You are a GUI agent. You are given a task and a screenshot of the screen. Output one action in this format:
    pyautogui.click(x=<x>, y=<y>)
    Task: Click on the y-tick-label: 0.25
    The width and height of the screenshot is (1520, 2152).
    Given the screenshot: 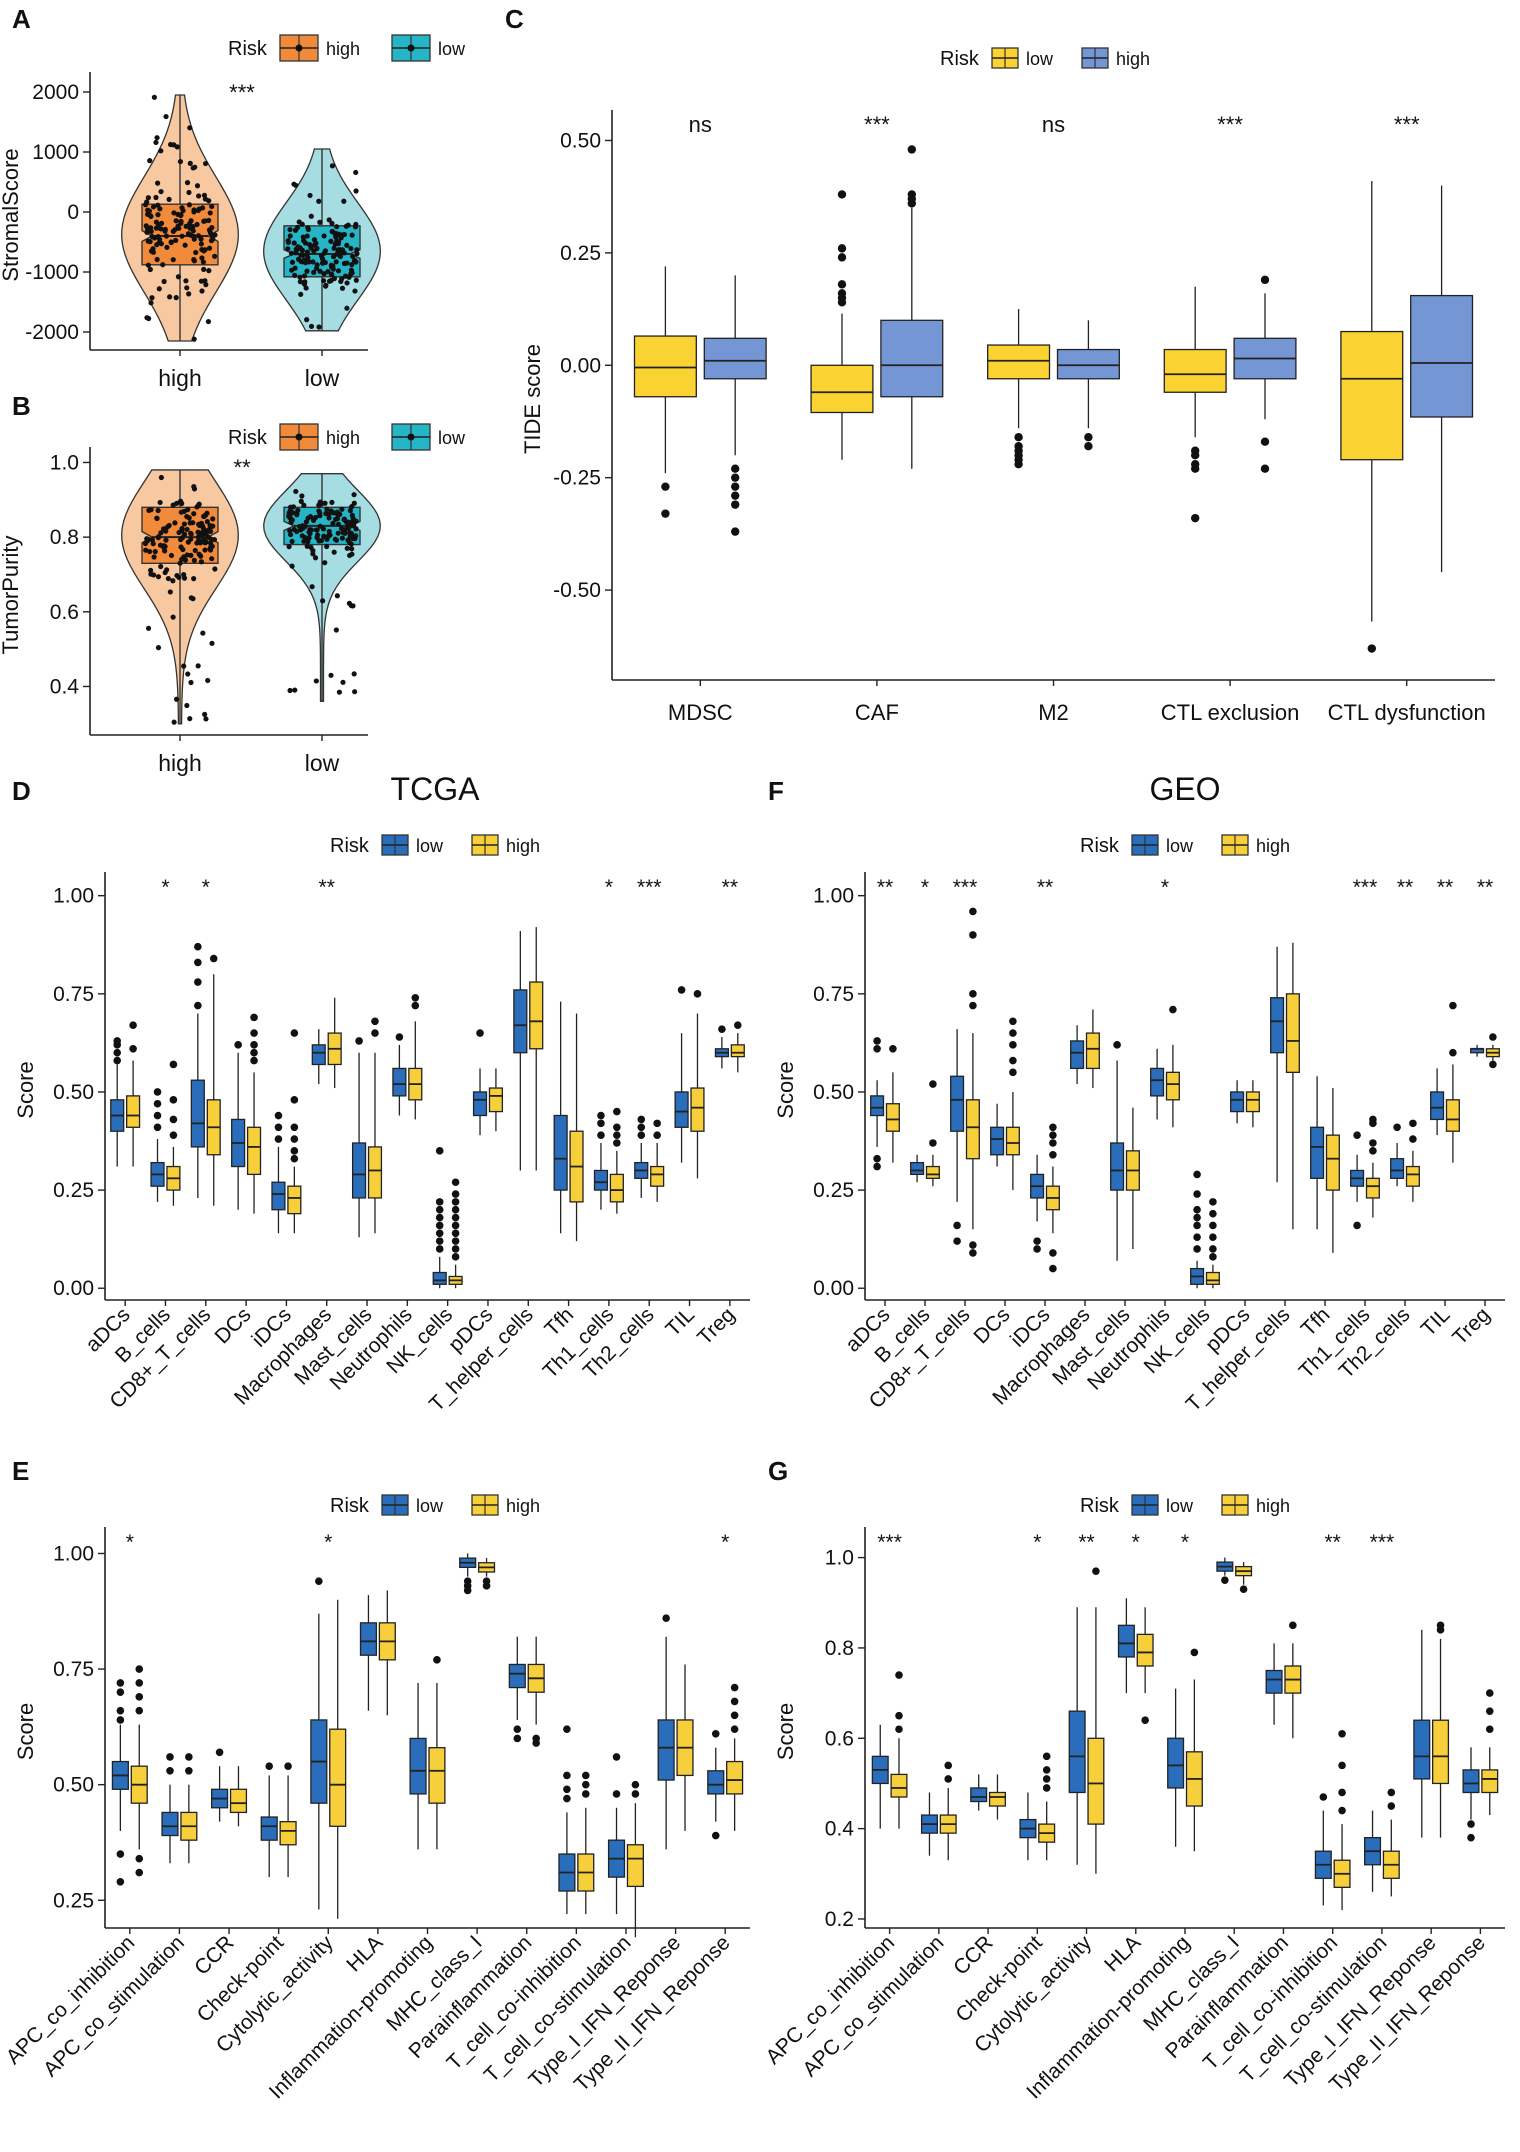 What is the action you would take?
    pyautogui.click(x=580, y=253)
    